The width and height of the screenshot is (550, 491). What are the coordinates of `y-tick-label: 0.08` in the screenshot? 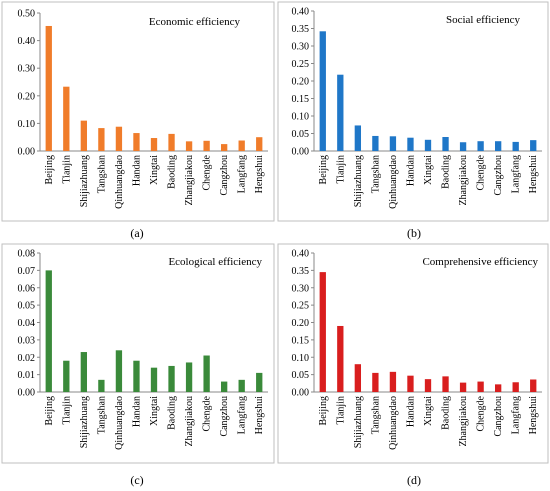 It's located at (27, 254).